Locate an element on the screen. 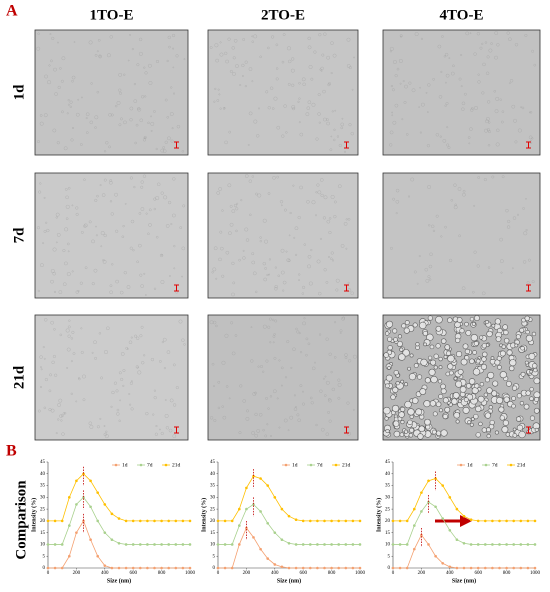  y-tick-label: 0 is located at coordinates (44, 568).